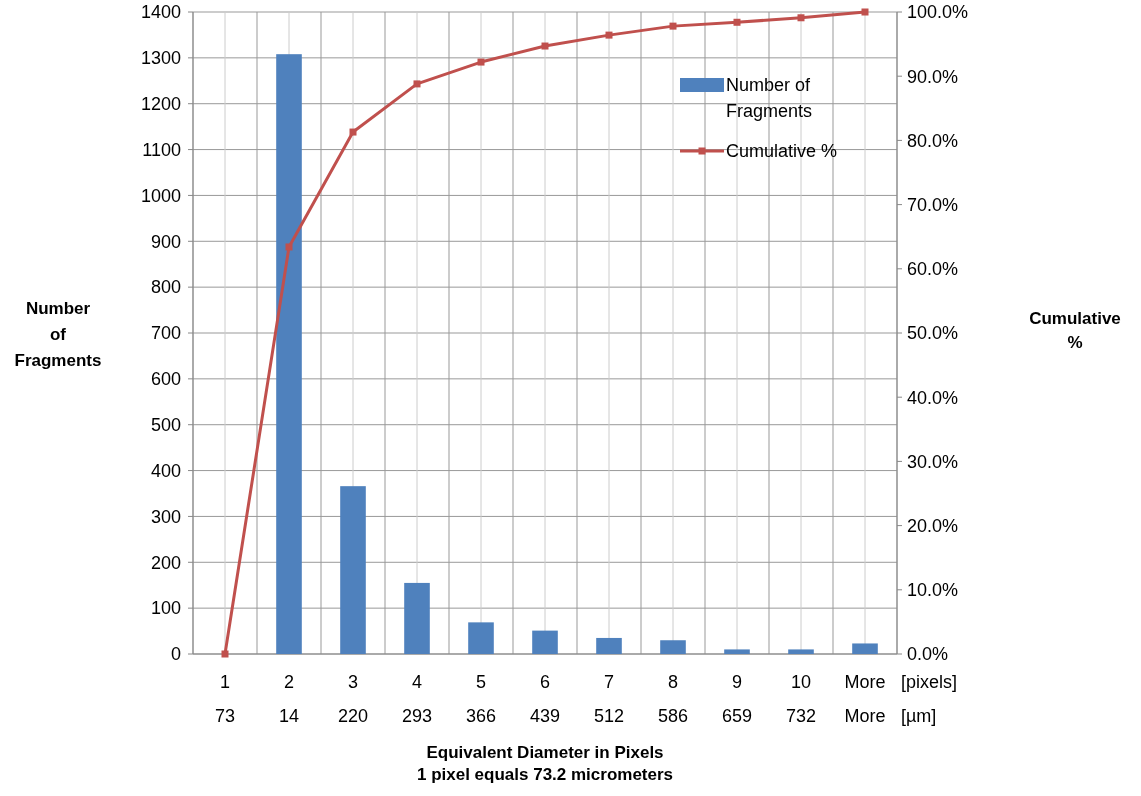  I want to click on y2-tick-label: 10.0%, so click(933, 590).